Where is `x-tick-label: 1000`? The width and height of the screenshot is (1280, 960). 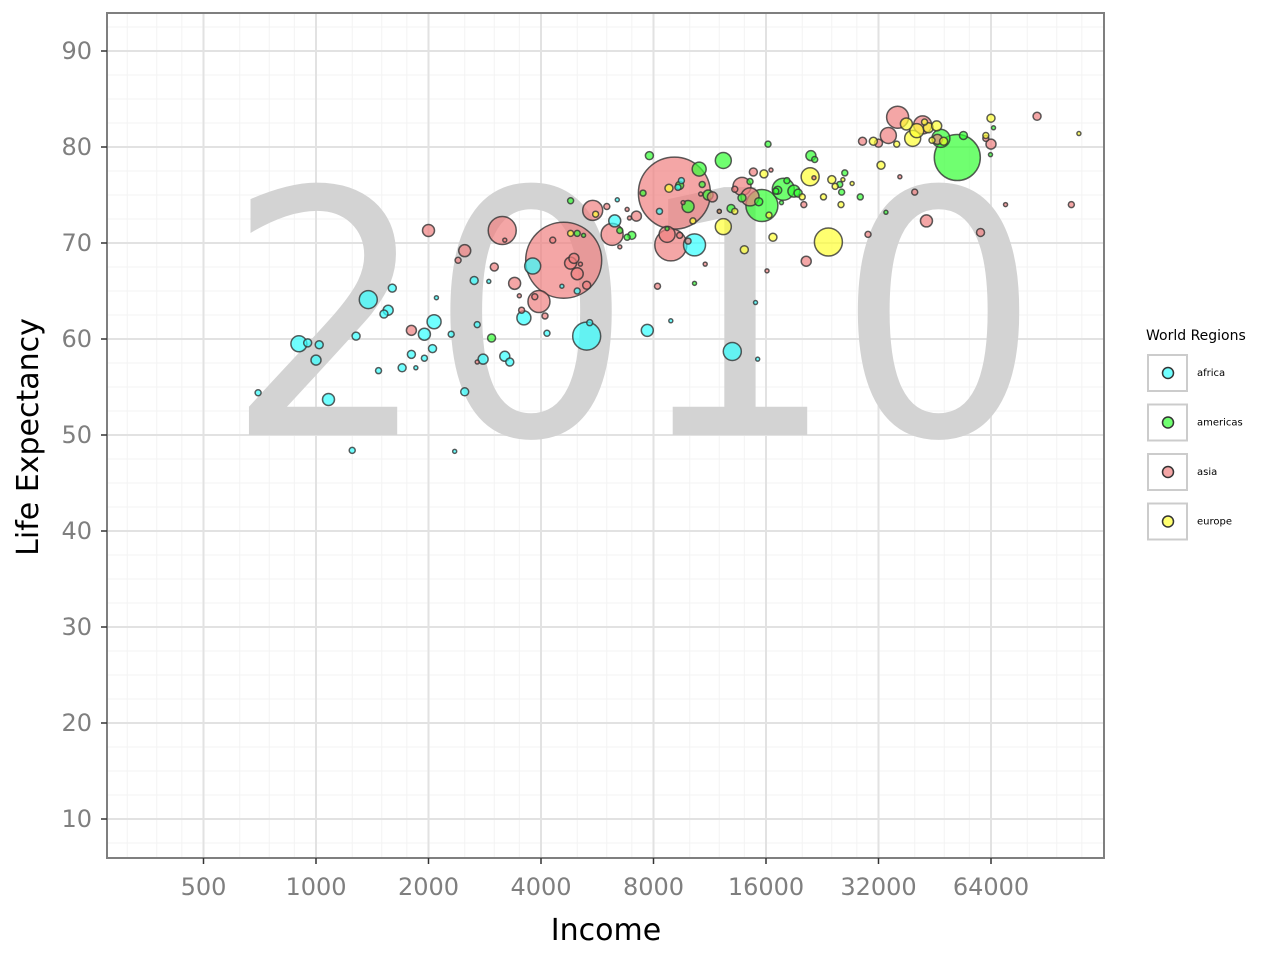 x-tick-label: 1000 is located at coordinates (315, 887).